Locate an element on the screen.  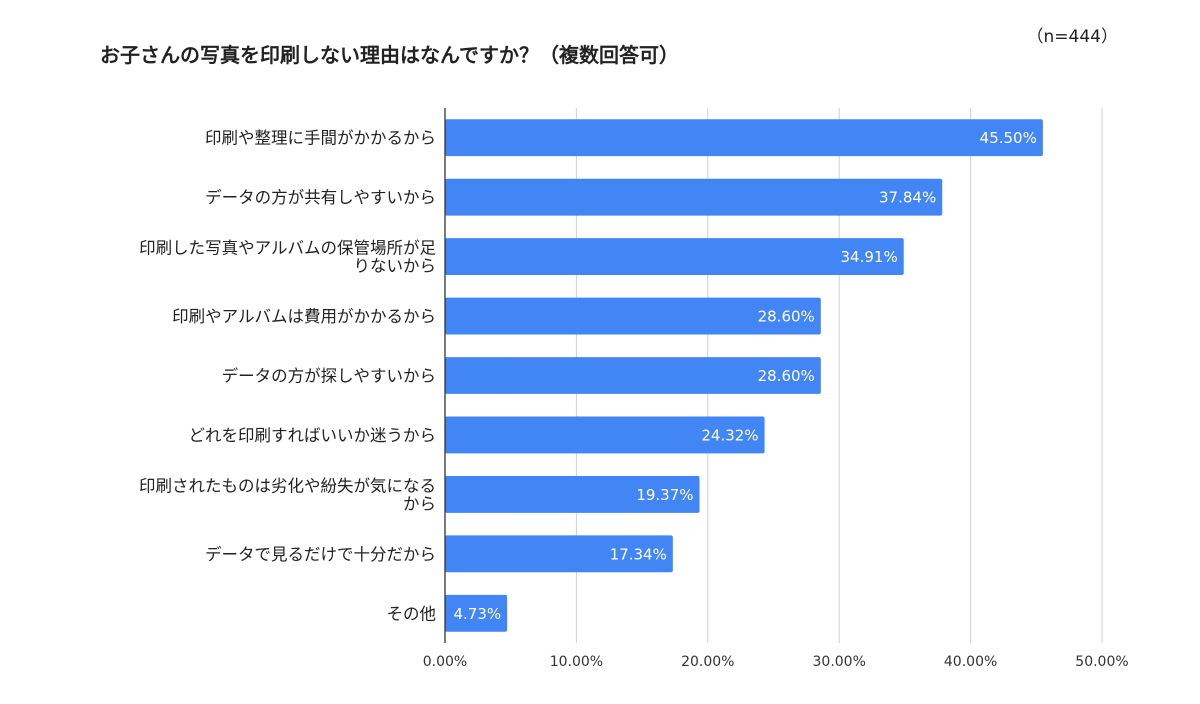
data-label: 17.34% is located at coordinates (638, 554).